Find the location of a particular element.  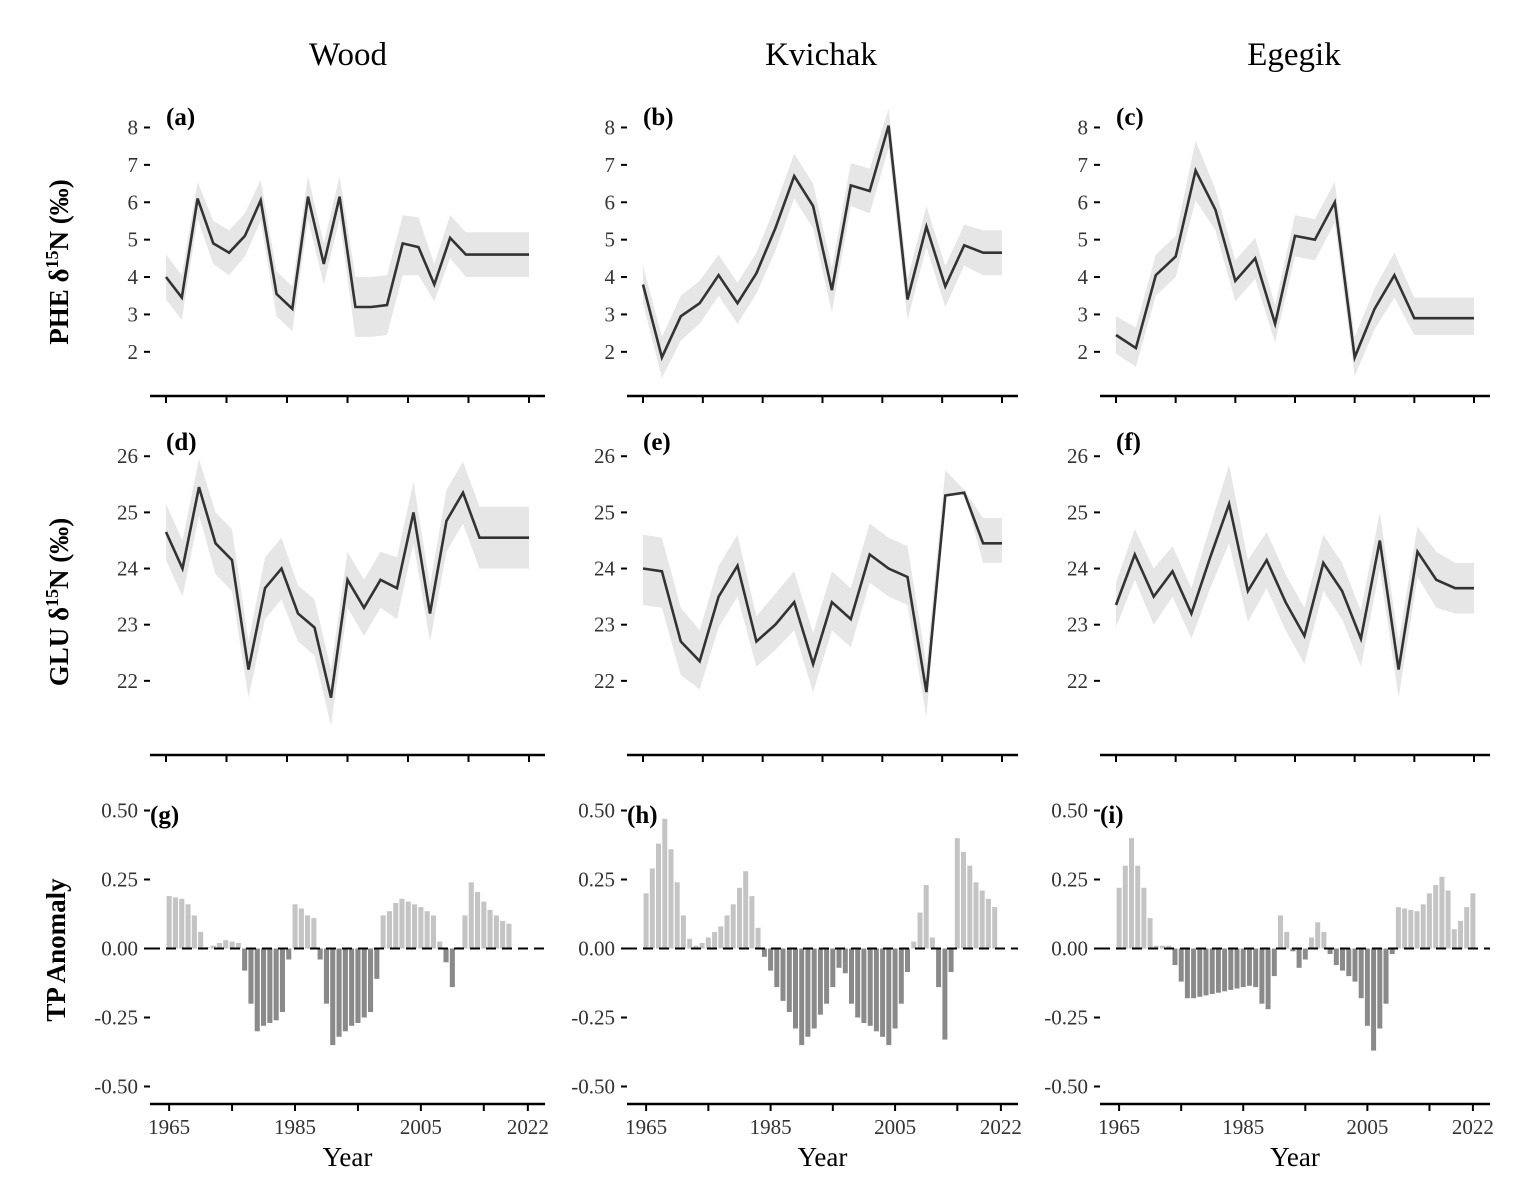

y-tick-label: 24 is located at coordinates (128, 569).